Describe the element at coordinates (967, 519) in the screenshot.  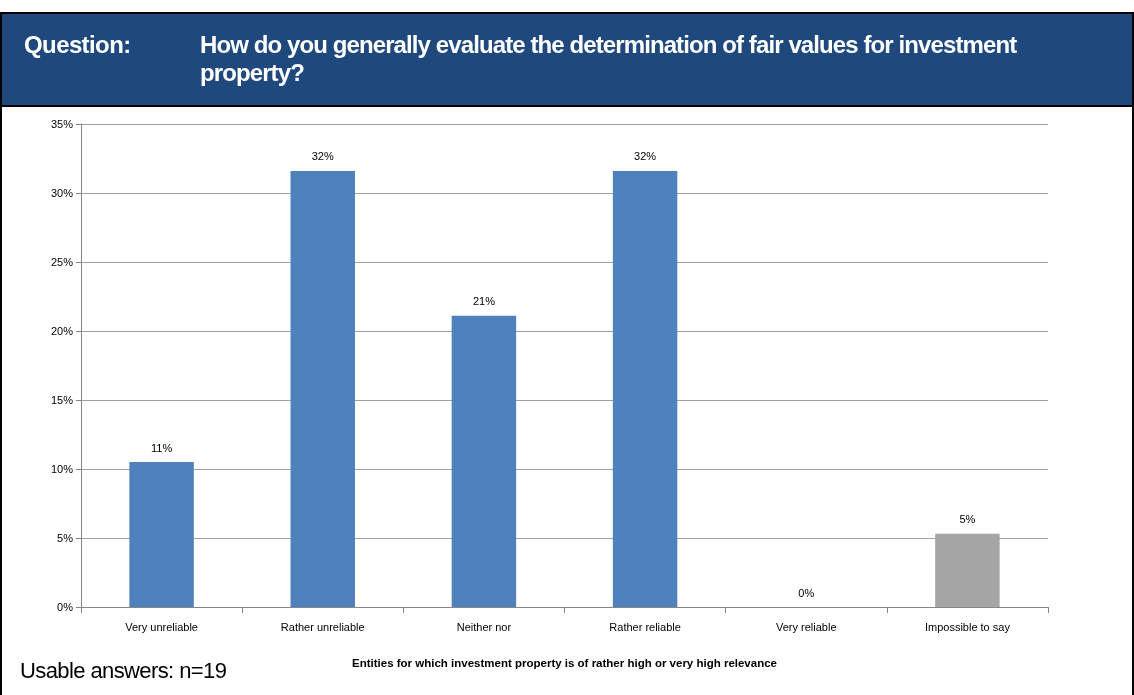
I see `data-label: 5%` at that location.